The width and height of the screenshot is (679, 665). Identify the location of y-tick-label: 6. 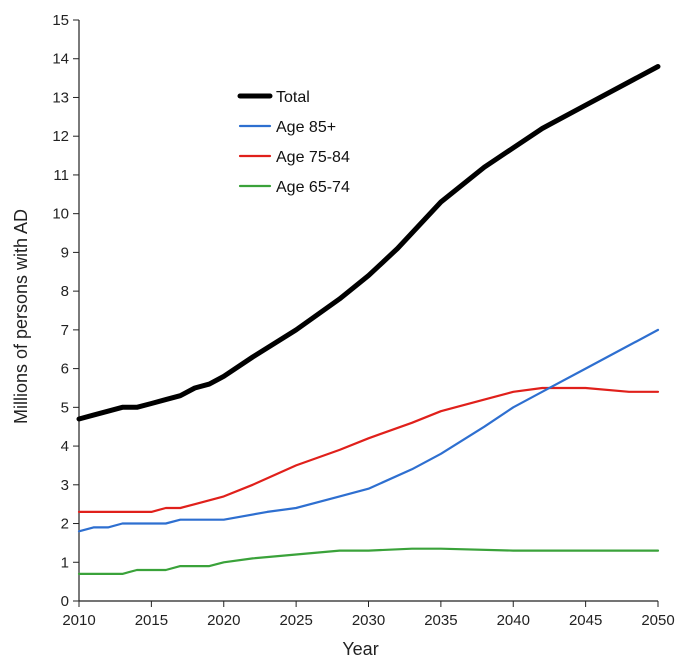
(65, 369).